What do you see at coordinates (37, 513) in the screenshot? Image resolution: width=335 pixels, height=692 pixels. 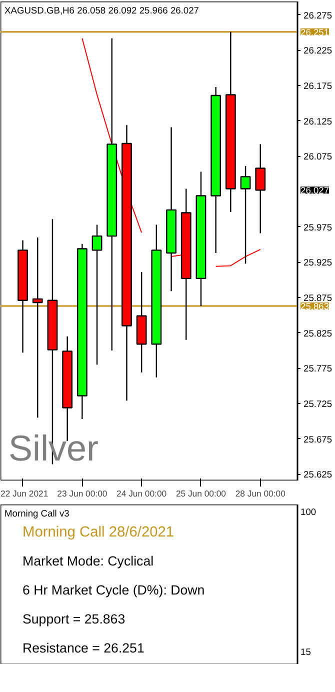 I see `text: Morning Call v3` at bounding box center [37, 513].